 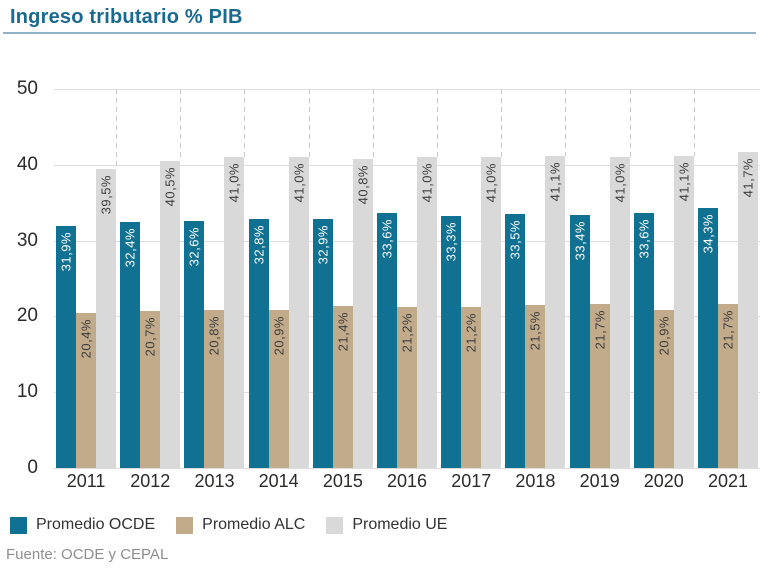 I want to click on y-tick-label-50: 50, so click(x=27, y=88).